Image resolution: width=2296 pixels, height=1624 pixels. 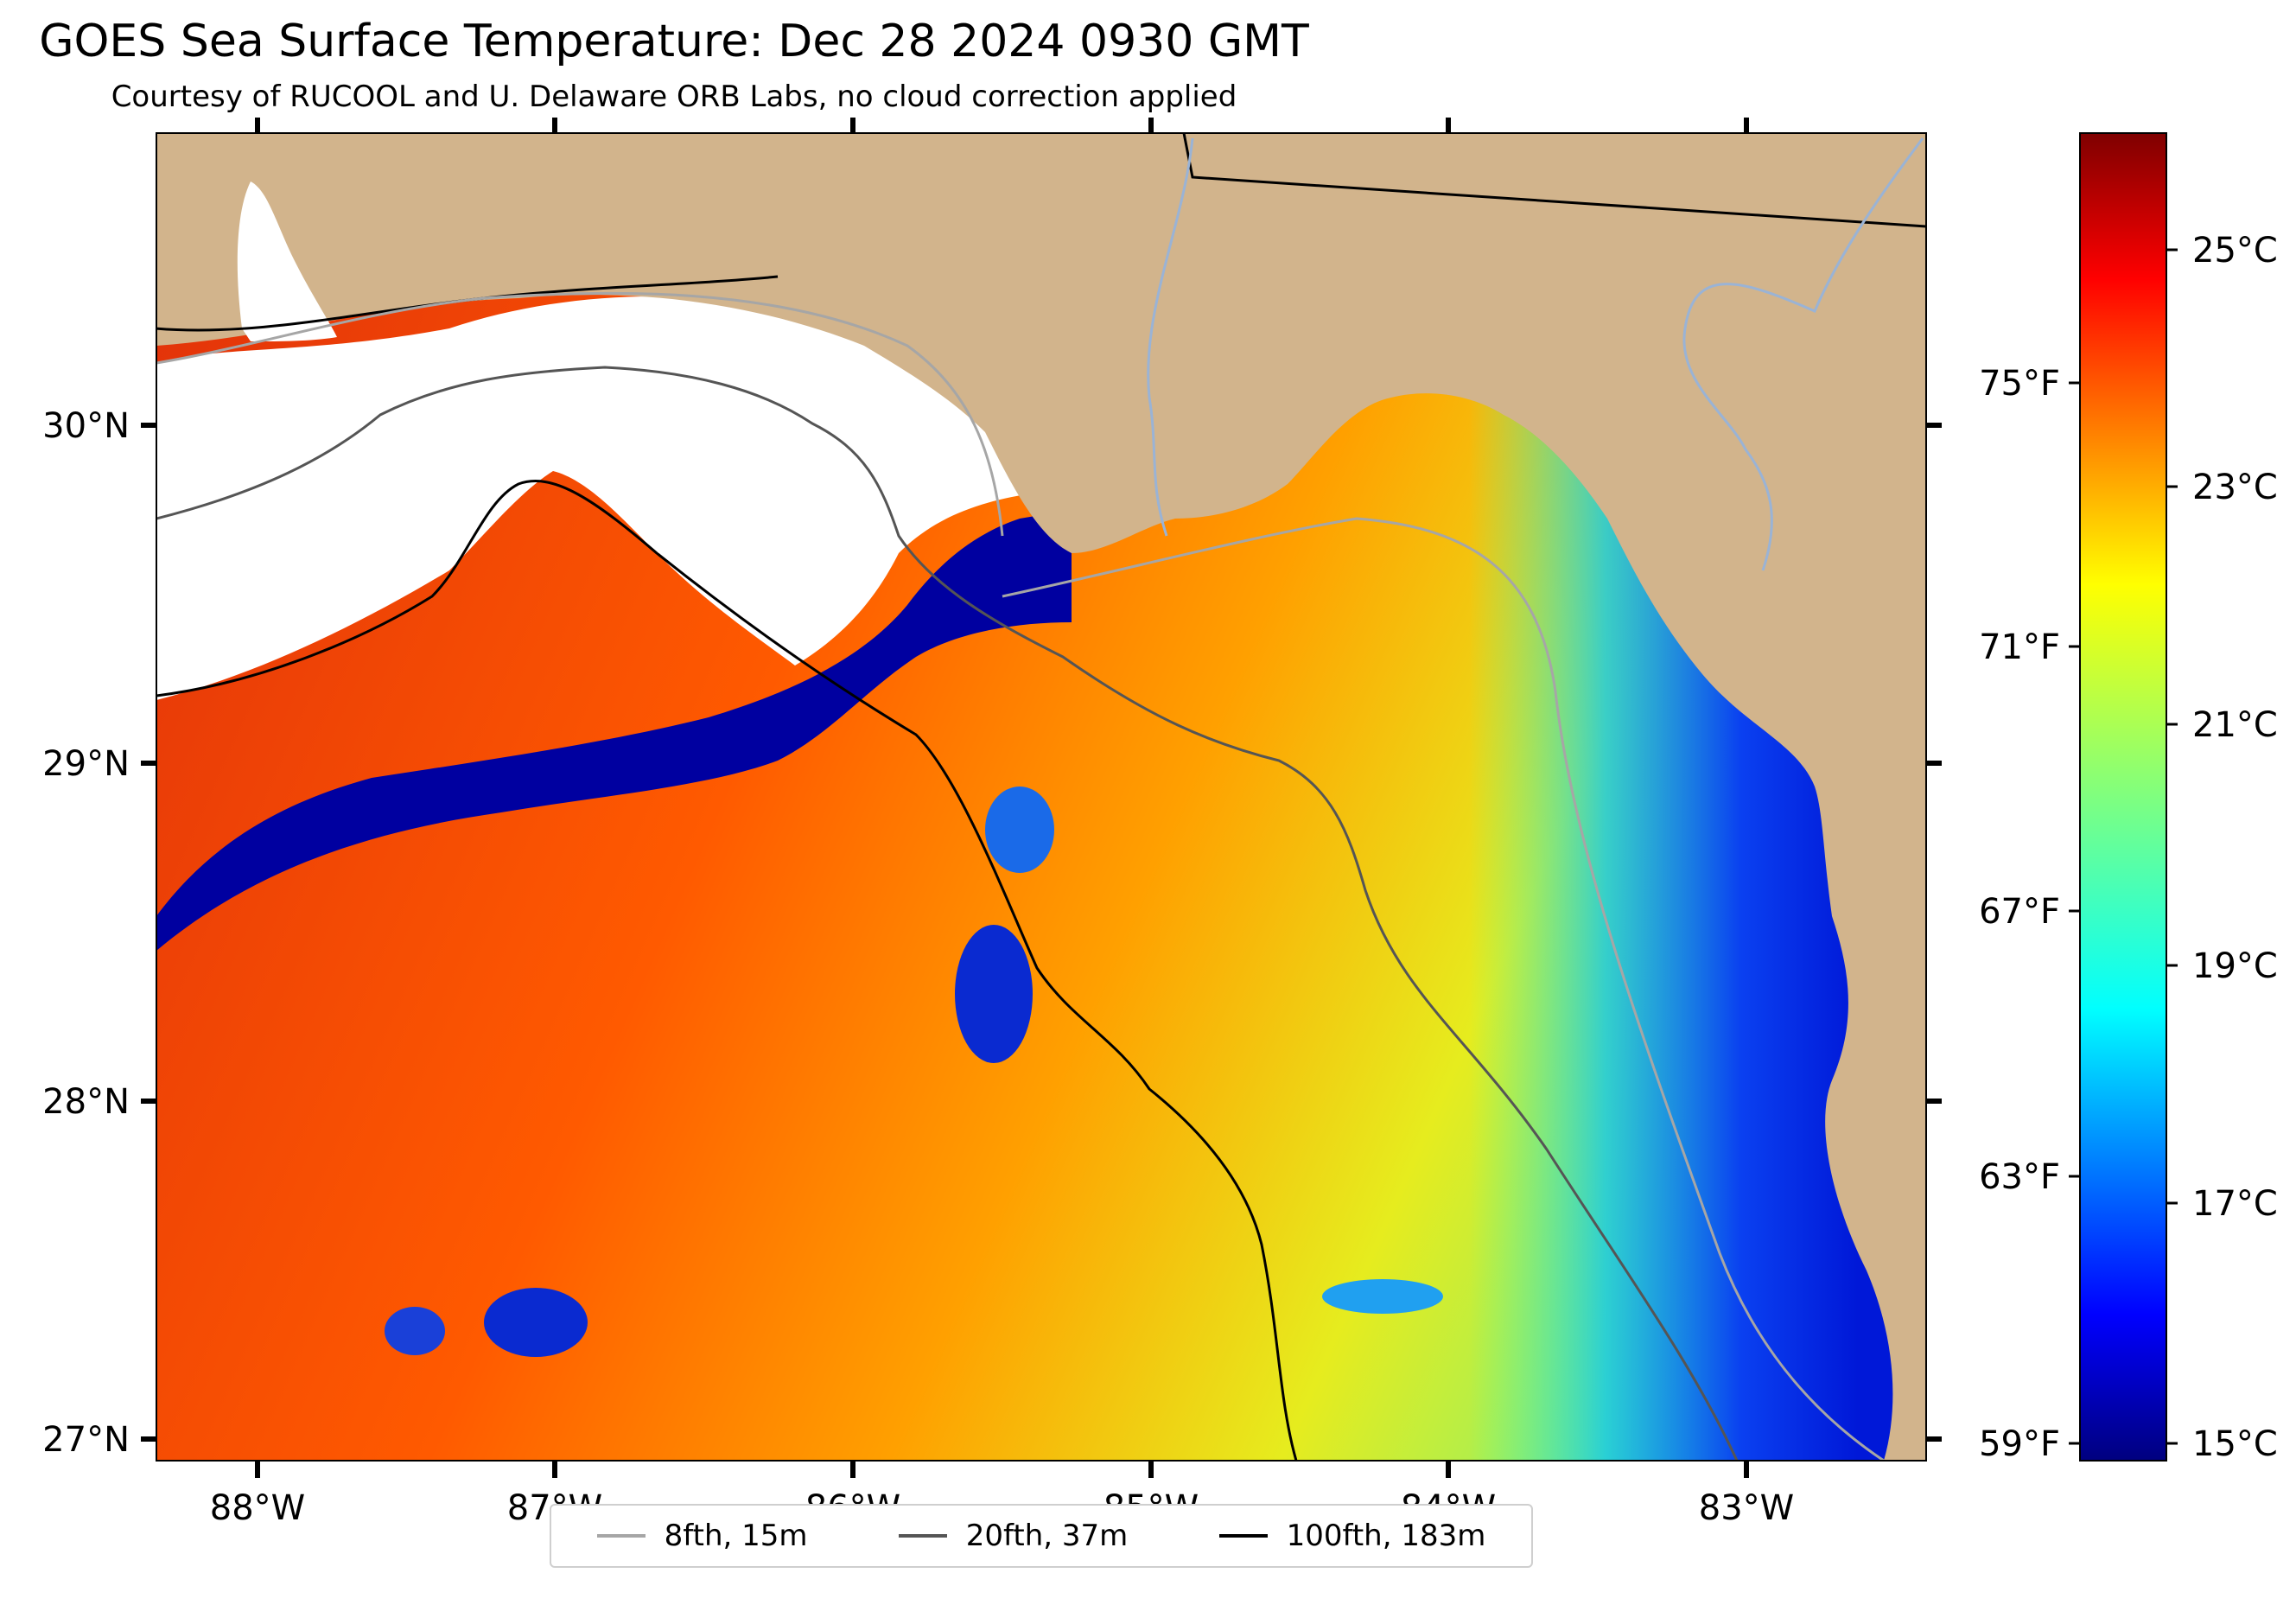 I want to click on colorbar-fahrenheit-label: 75°F, so click(x=2019, y=384).